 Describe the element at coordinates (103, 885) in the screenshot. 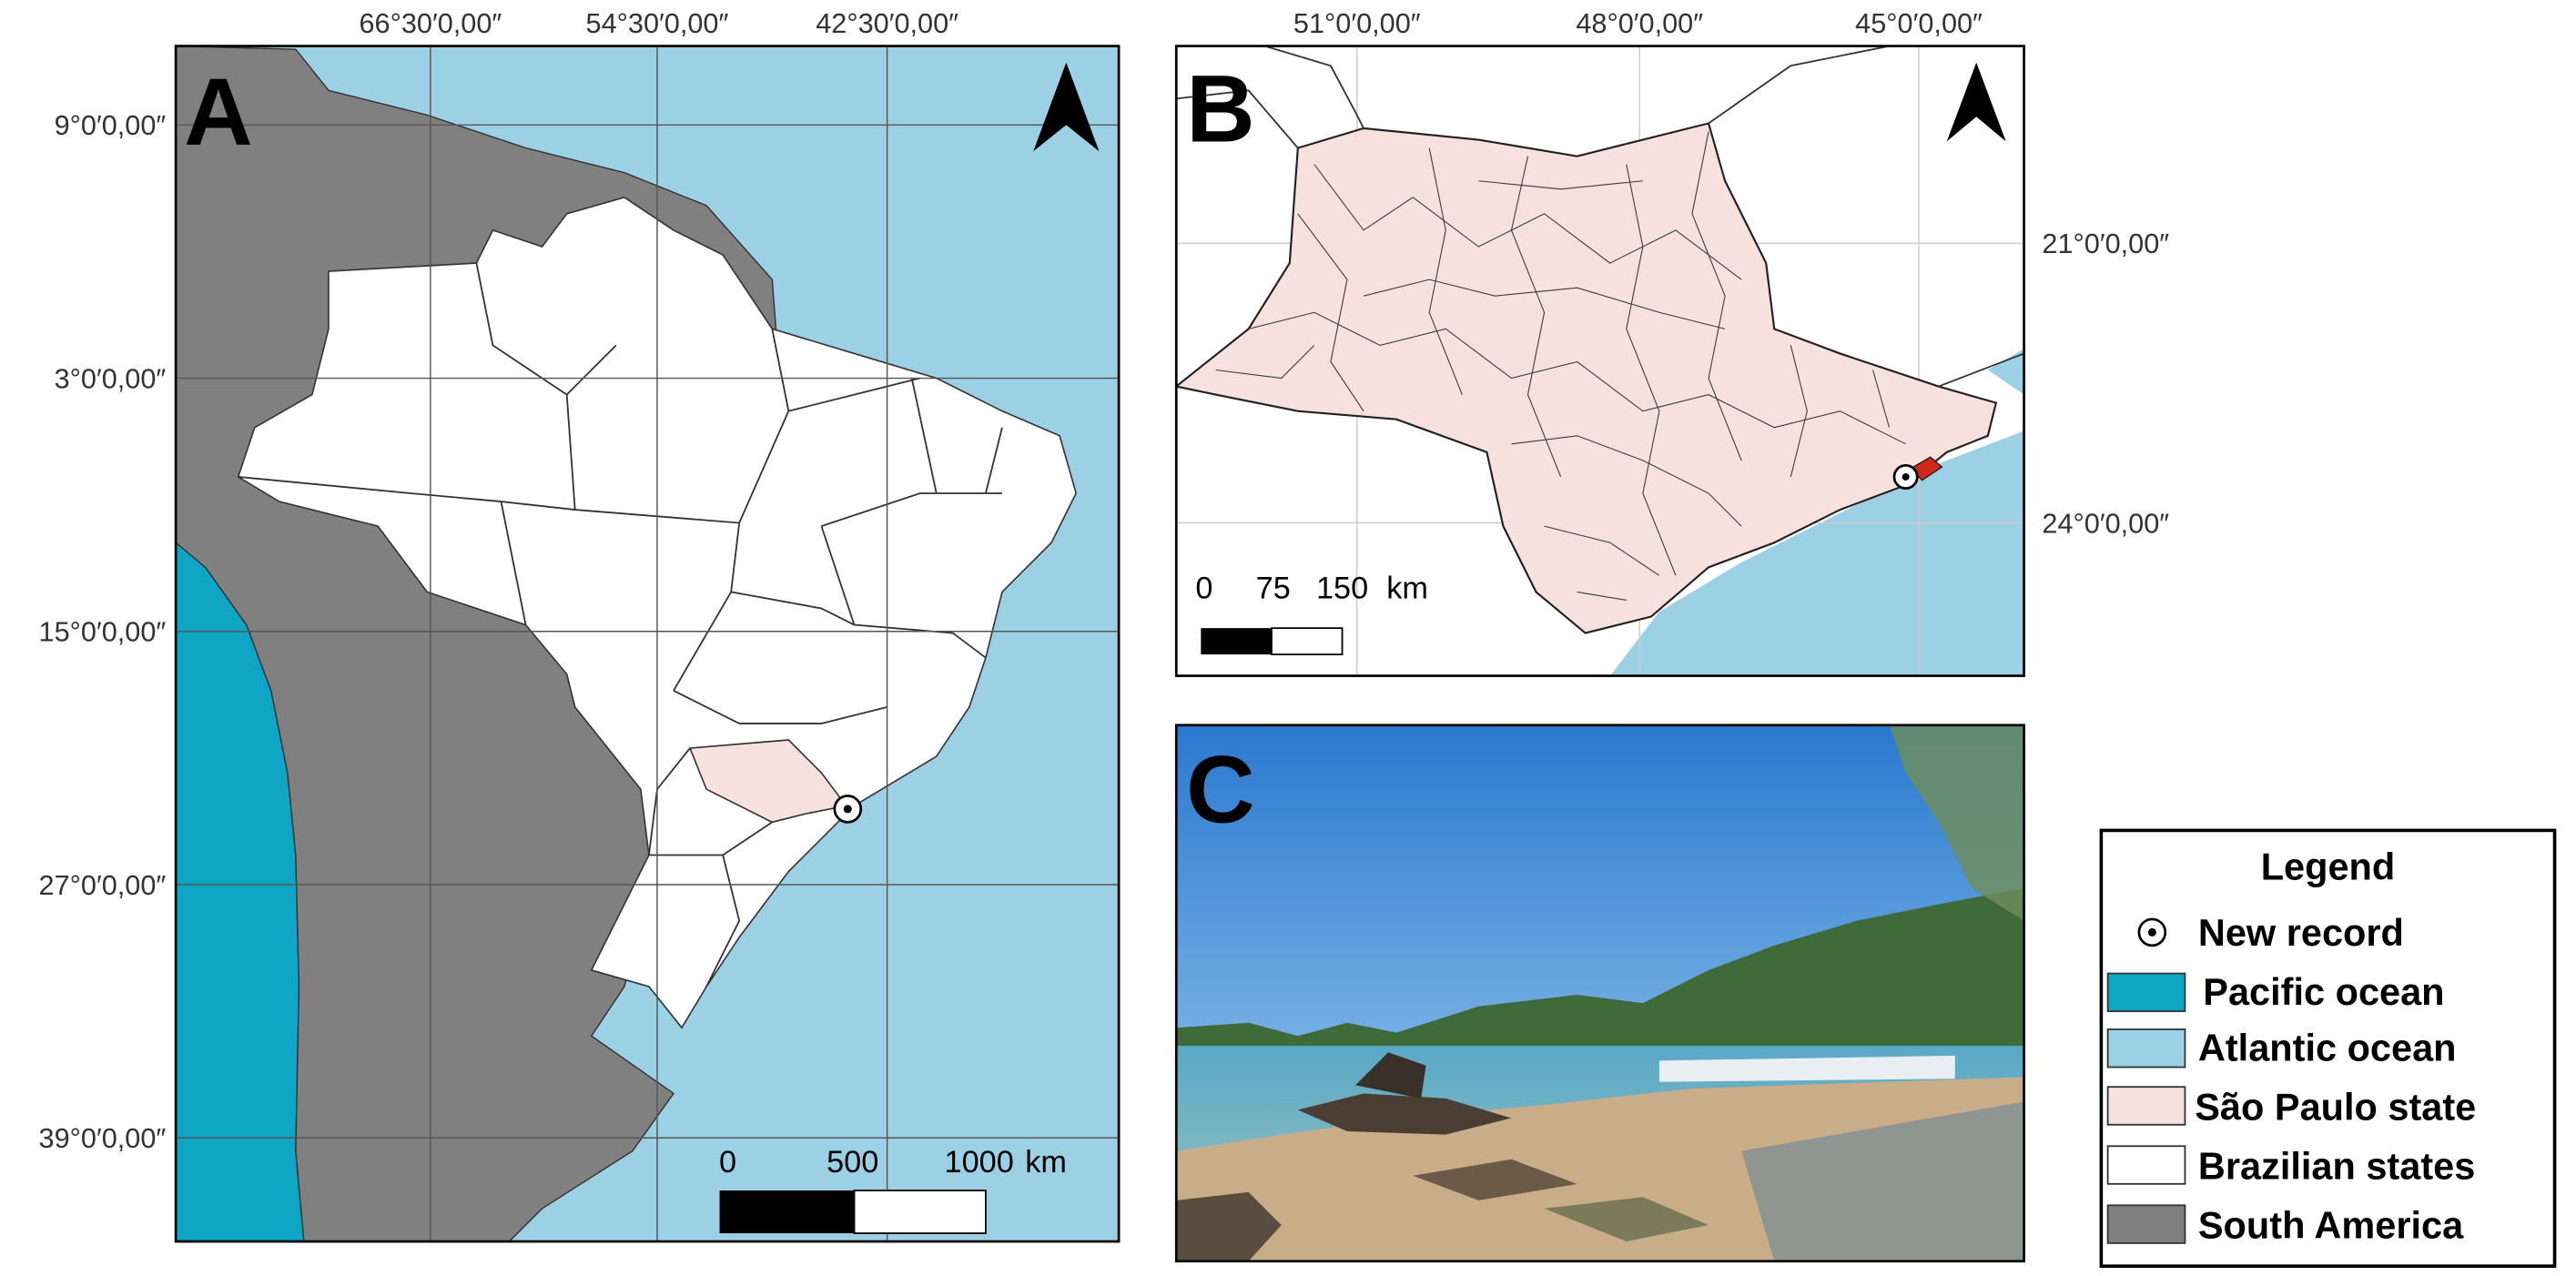

I see `y-coord-label: 27°0′0,00″` at that location.